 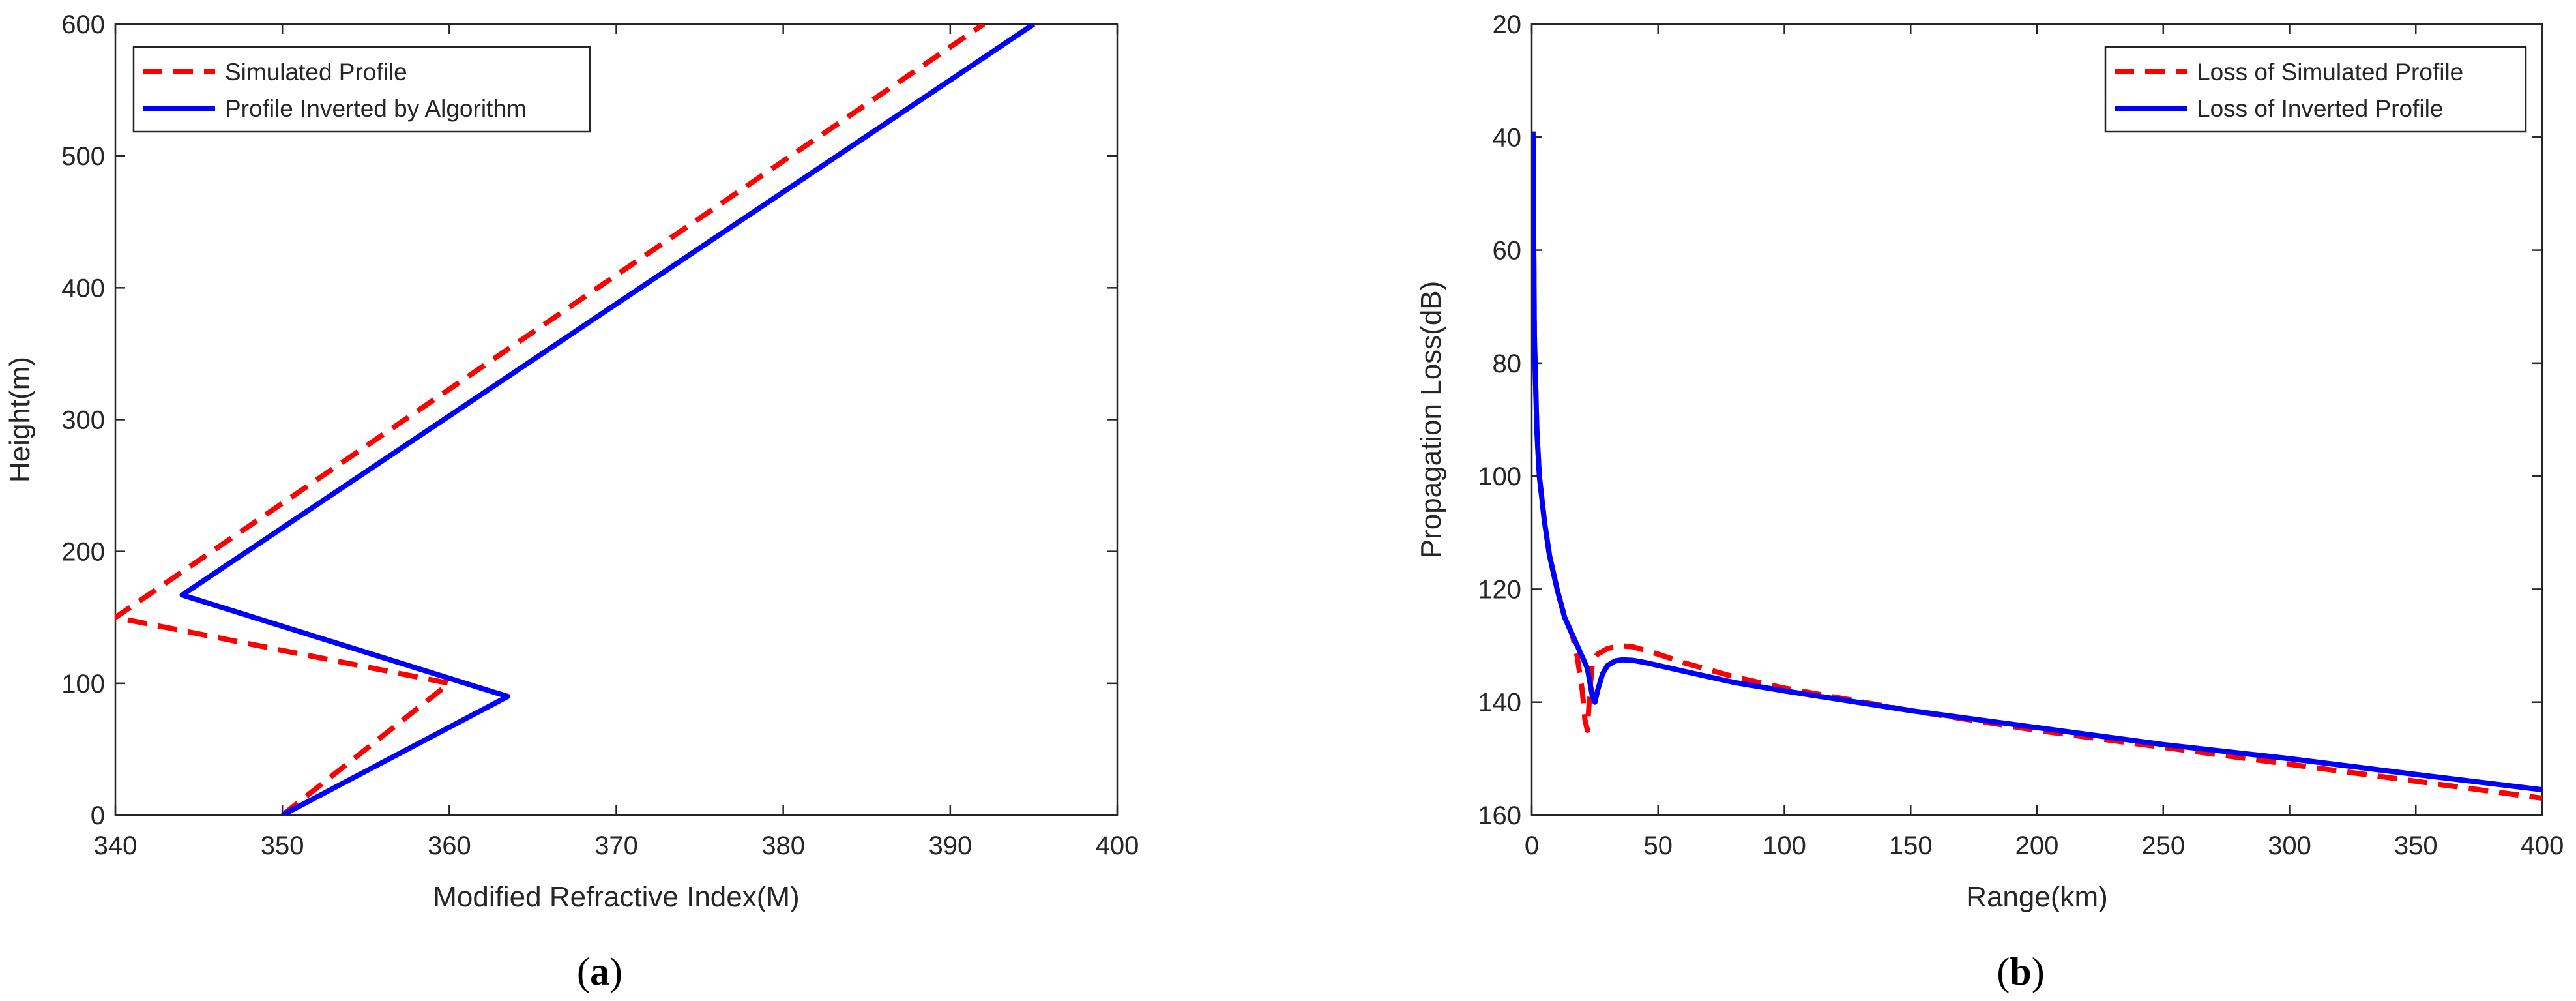 What do you see at coordinates (616, 897) in the screenshot?
I see `x-axis-label: Modified Refractive Index(M)` at bounding box center [616, 897].